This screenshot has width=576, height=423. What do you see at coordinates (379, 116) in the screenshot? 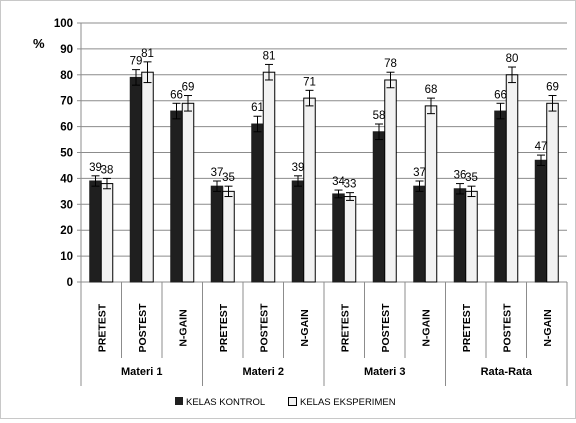
I see `data-label-kelas-kontrol-8: 58` at bounding box center [379, 116].